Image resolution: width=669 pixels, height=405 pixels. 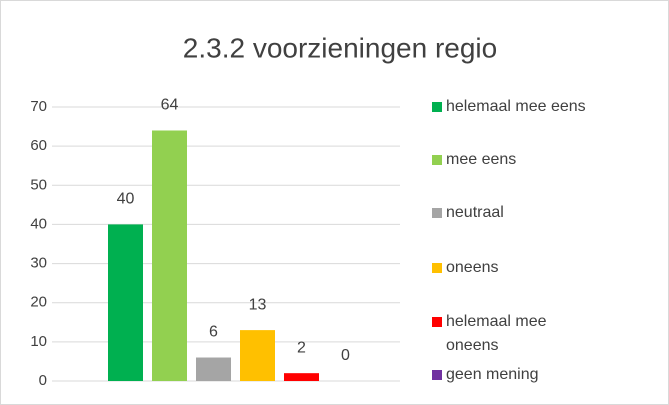 What do you see at coordinates (340, 47) in the screenshot?
I see `chart-title: 2.3.2 voorzieningen regio` at bounding box center [340, 47].